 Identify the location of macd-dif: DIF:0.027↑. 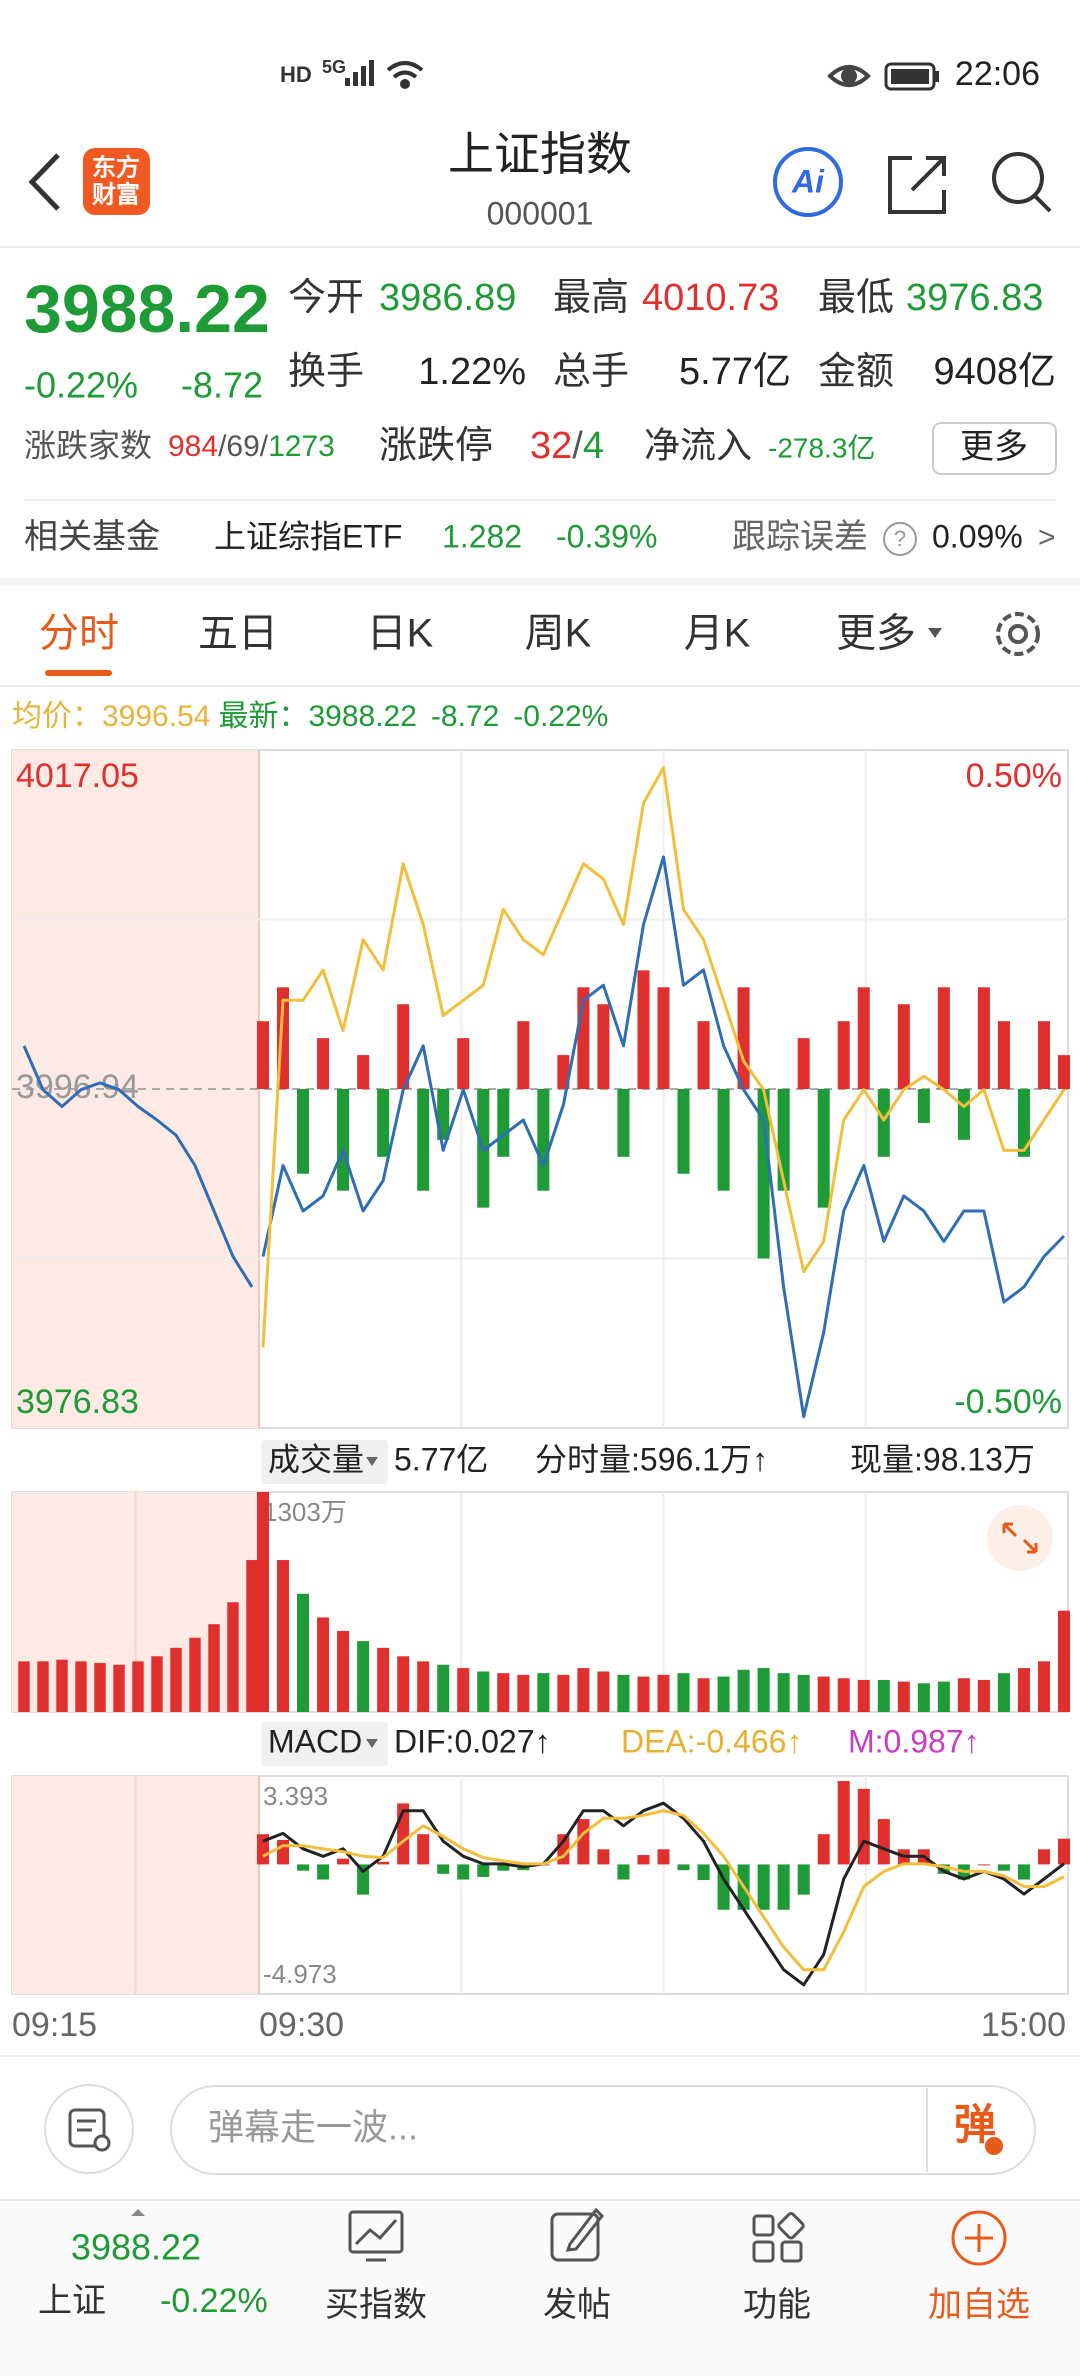
(472, 1741).